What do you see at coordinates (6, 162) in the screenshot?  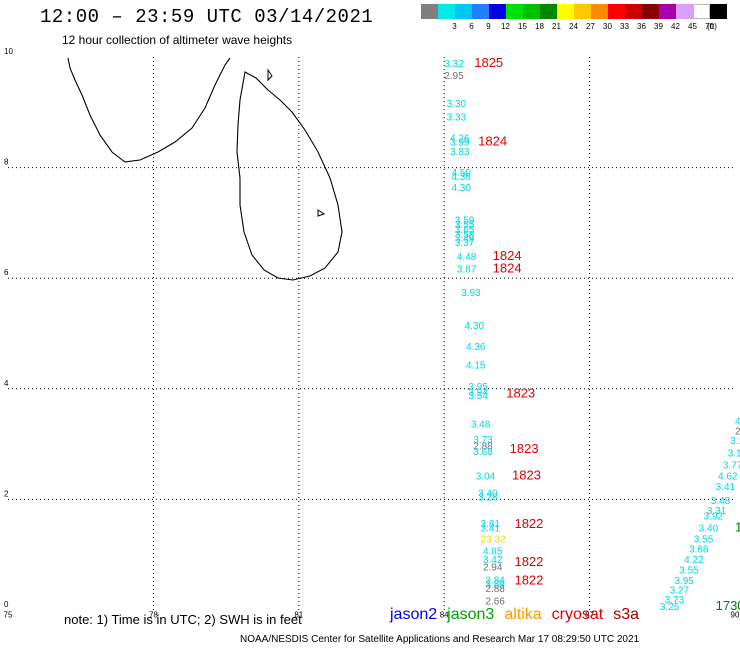 I see `lat-tick-label: 8` at bounding box center [6, 162].